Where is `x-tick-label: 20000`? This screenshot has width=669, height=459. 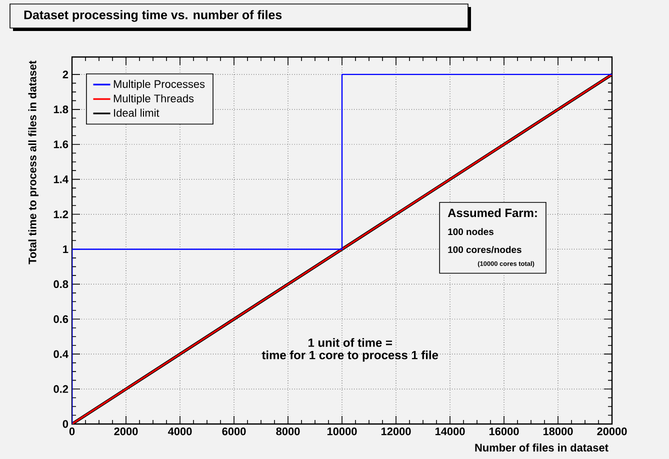 x-tick-label: 20000 is located at coordinates (612, 432).